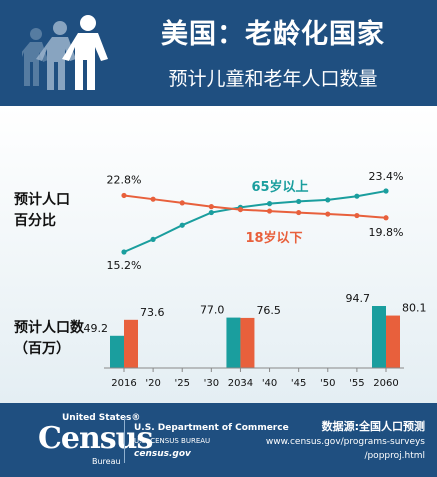  Describe the element at coordinates (211, 428) in the screenshot. I see `dept-line1: U.S. Department of Commerce` at that location.